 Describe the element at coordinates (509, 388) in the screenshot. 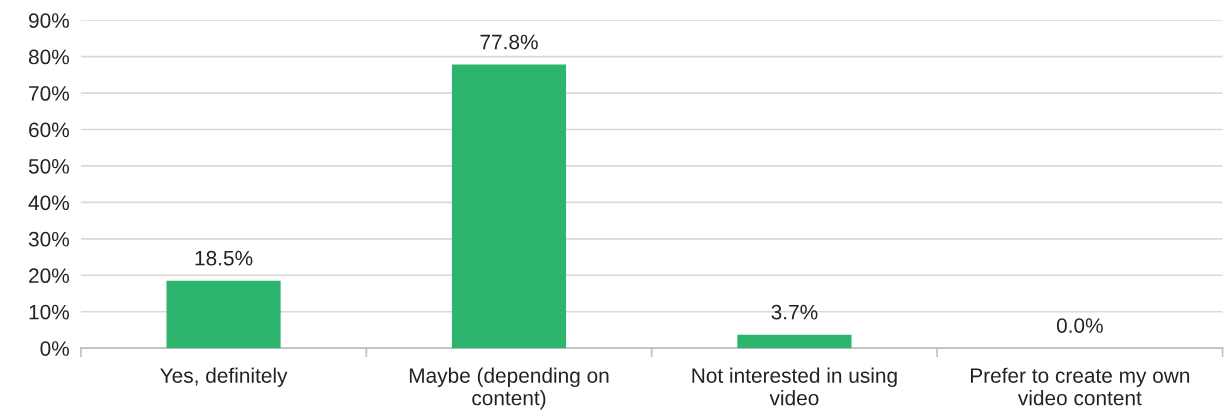

I see `x-tick-label: Maybe (depending on content)` at that location.